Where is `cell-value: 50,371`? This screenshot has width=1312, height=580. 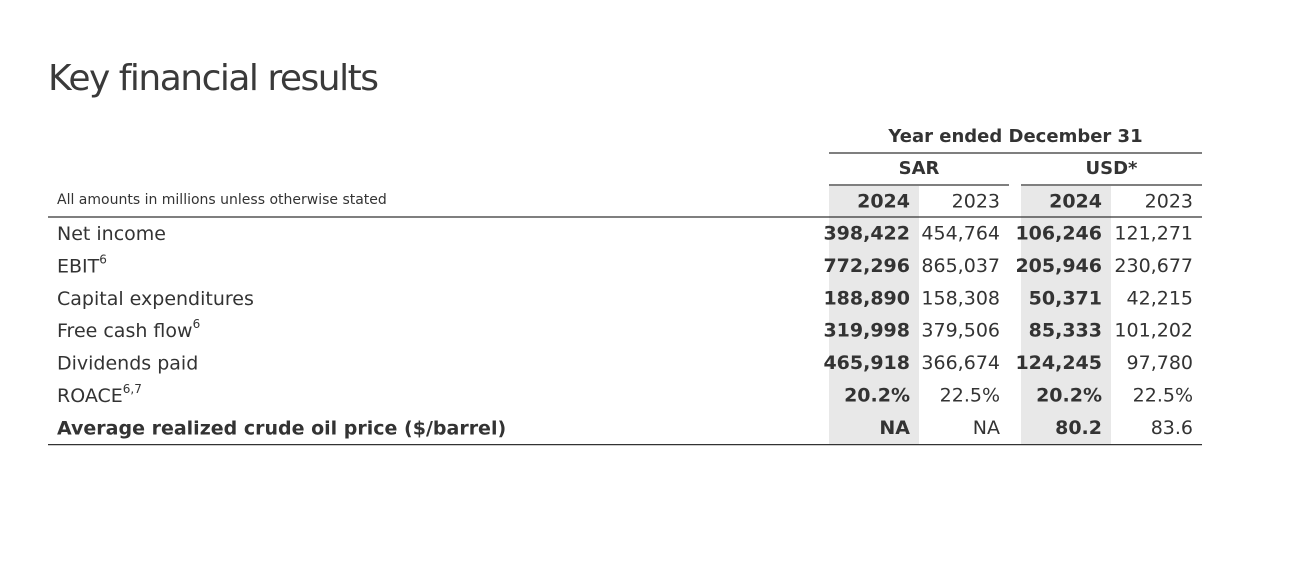
cell-value: 50,371 is located at coordinates (1065, 298).